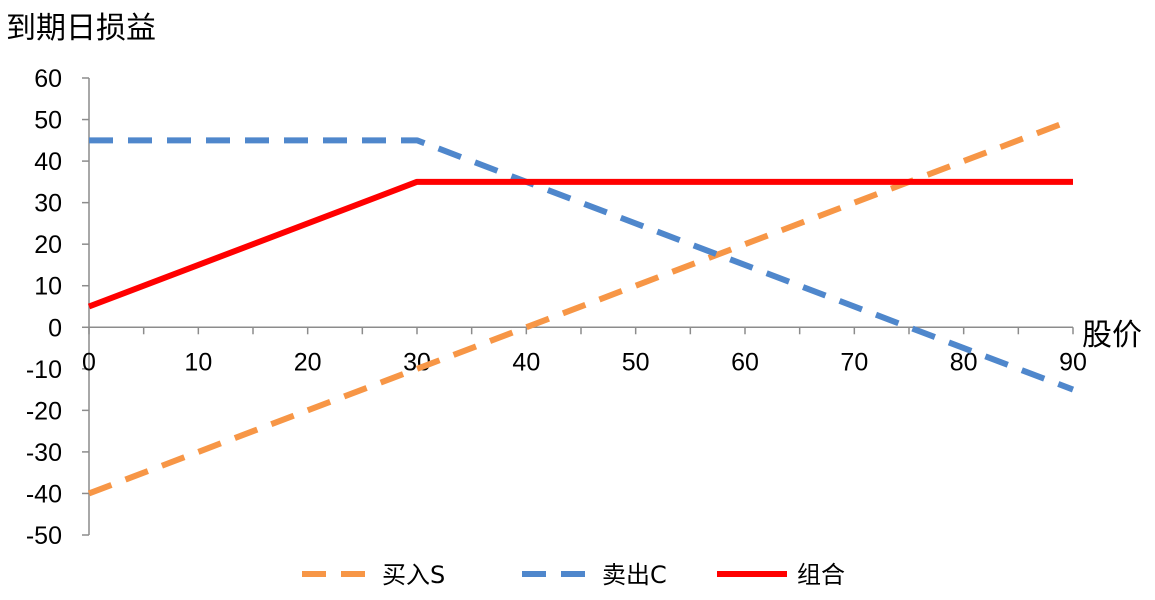 The image size is (1155, 600). Describe the element at coordinates (44, 411) in the screenshot. I see `y-tick-label: -20` at that location.